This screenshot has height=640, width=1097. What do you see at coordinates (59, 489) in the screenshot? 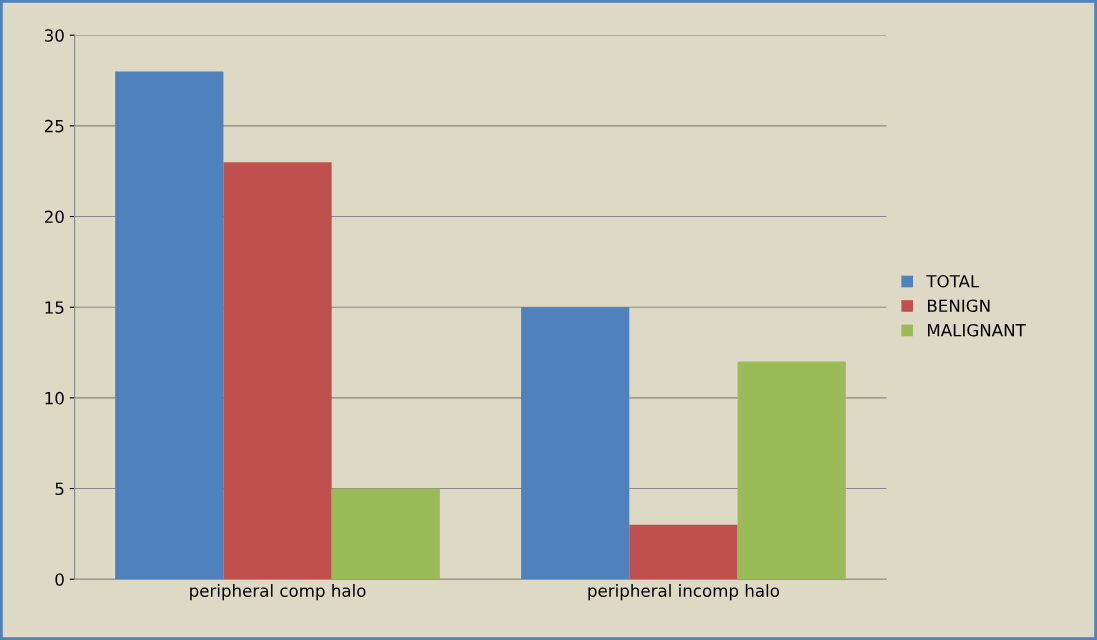
I see `y-tick-label: 5` at bounding box center [59, 489].